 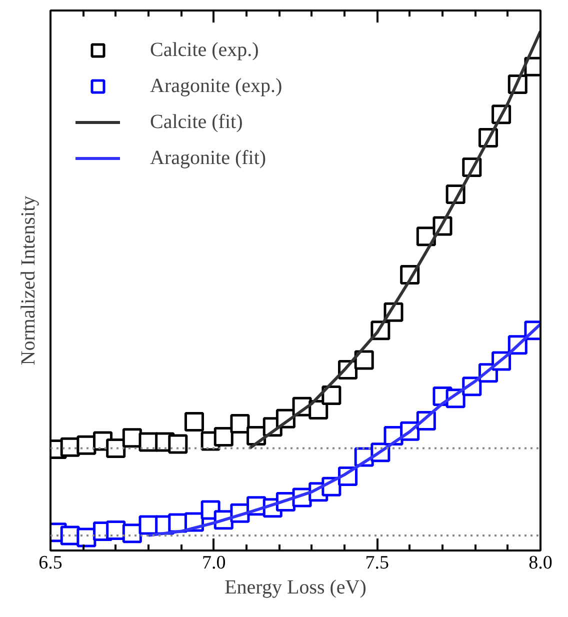 I want to click on x-tick-label: 7.5, so click(x=377, y=563).